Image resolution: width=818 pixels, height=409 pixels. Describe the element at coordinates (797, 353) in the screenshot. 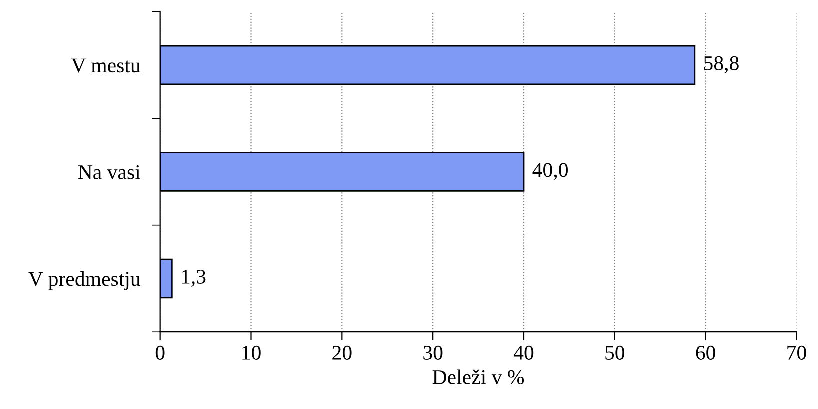

I see `x-tick-label: 70` at that location.